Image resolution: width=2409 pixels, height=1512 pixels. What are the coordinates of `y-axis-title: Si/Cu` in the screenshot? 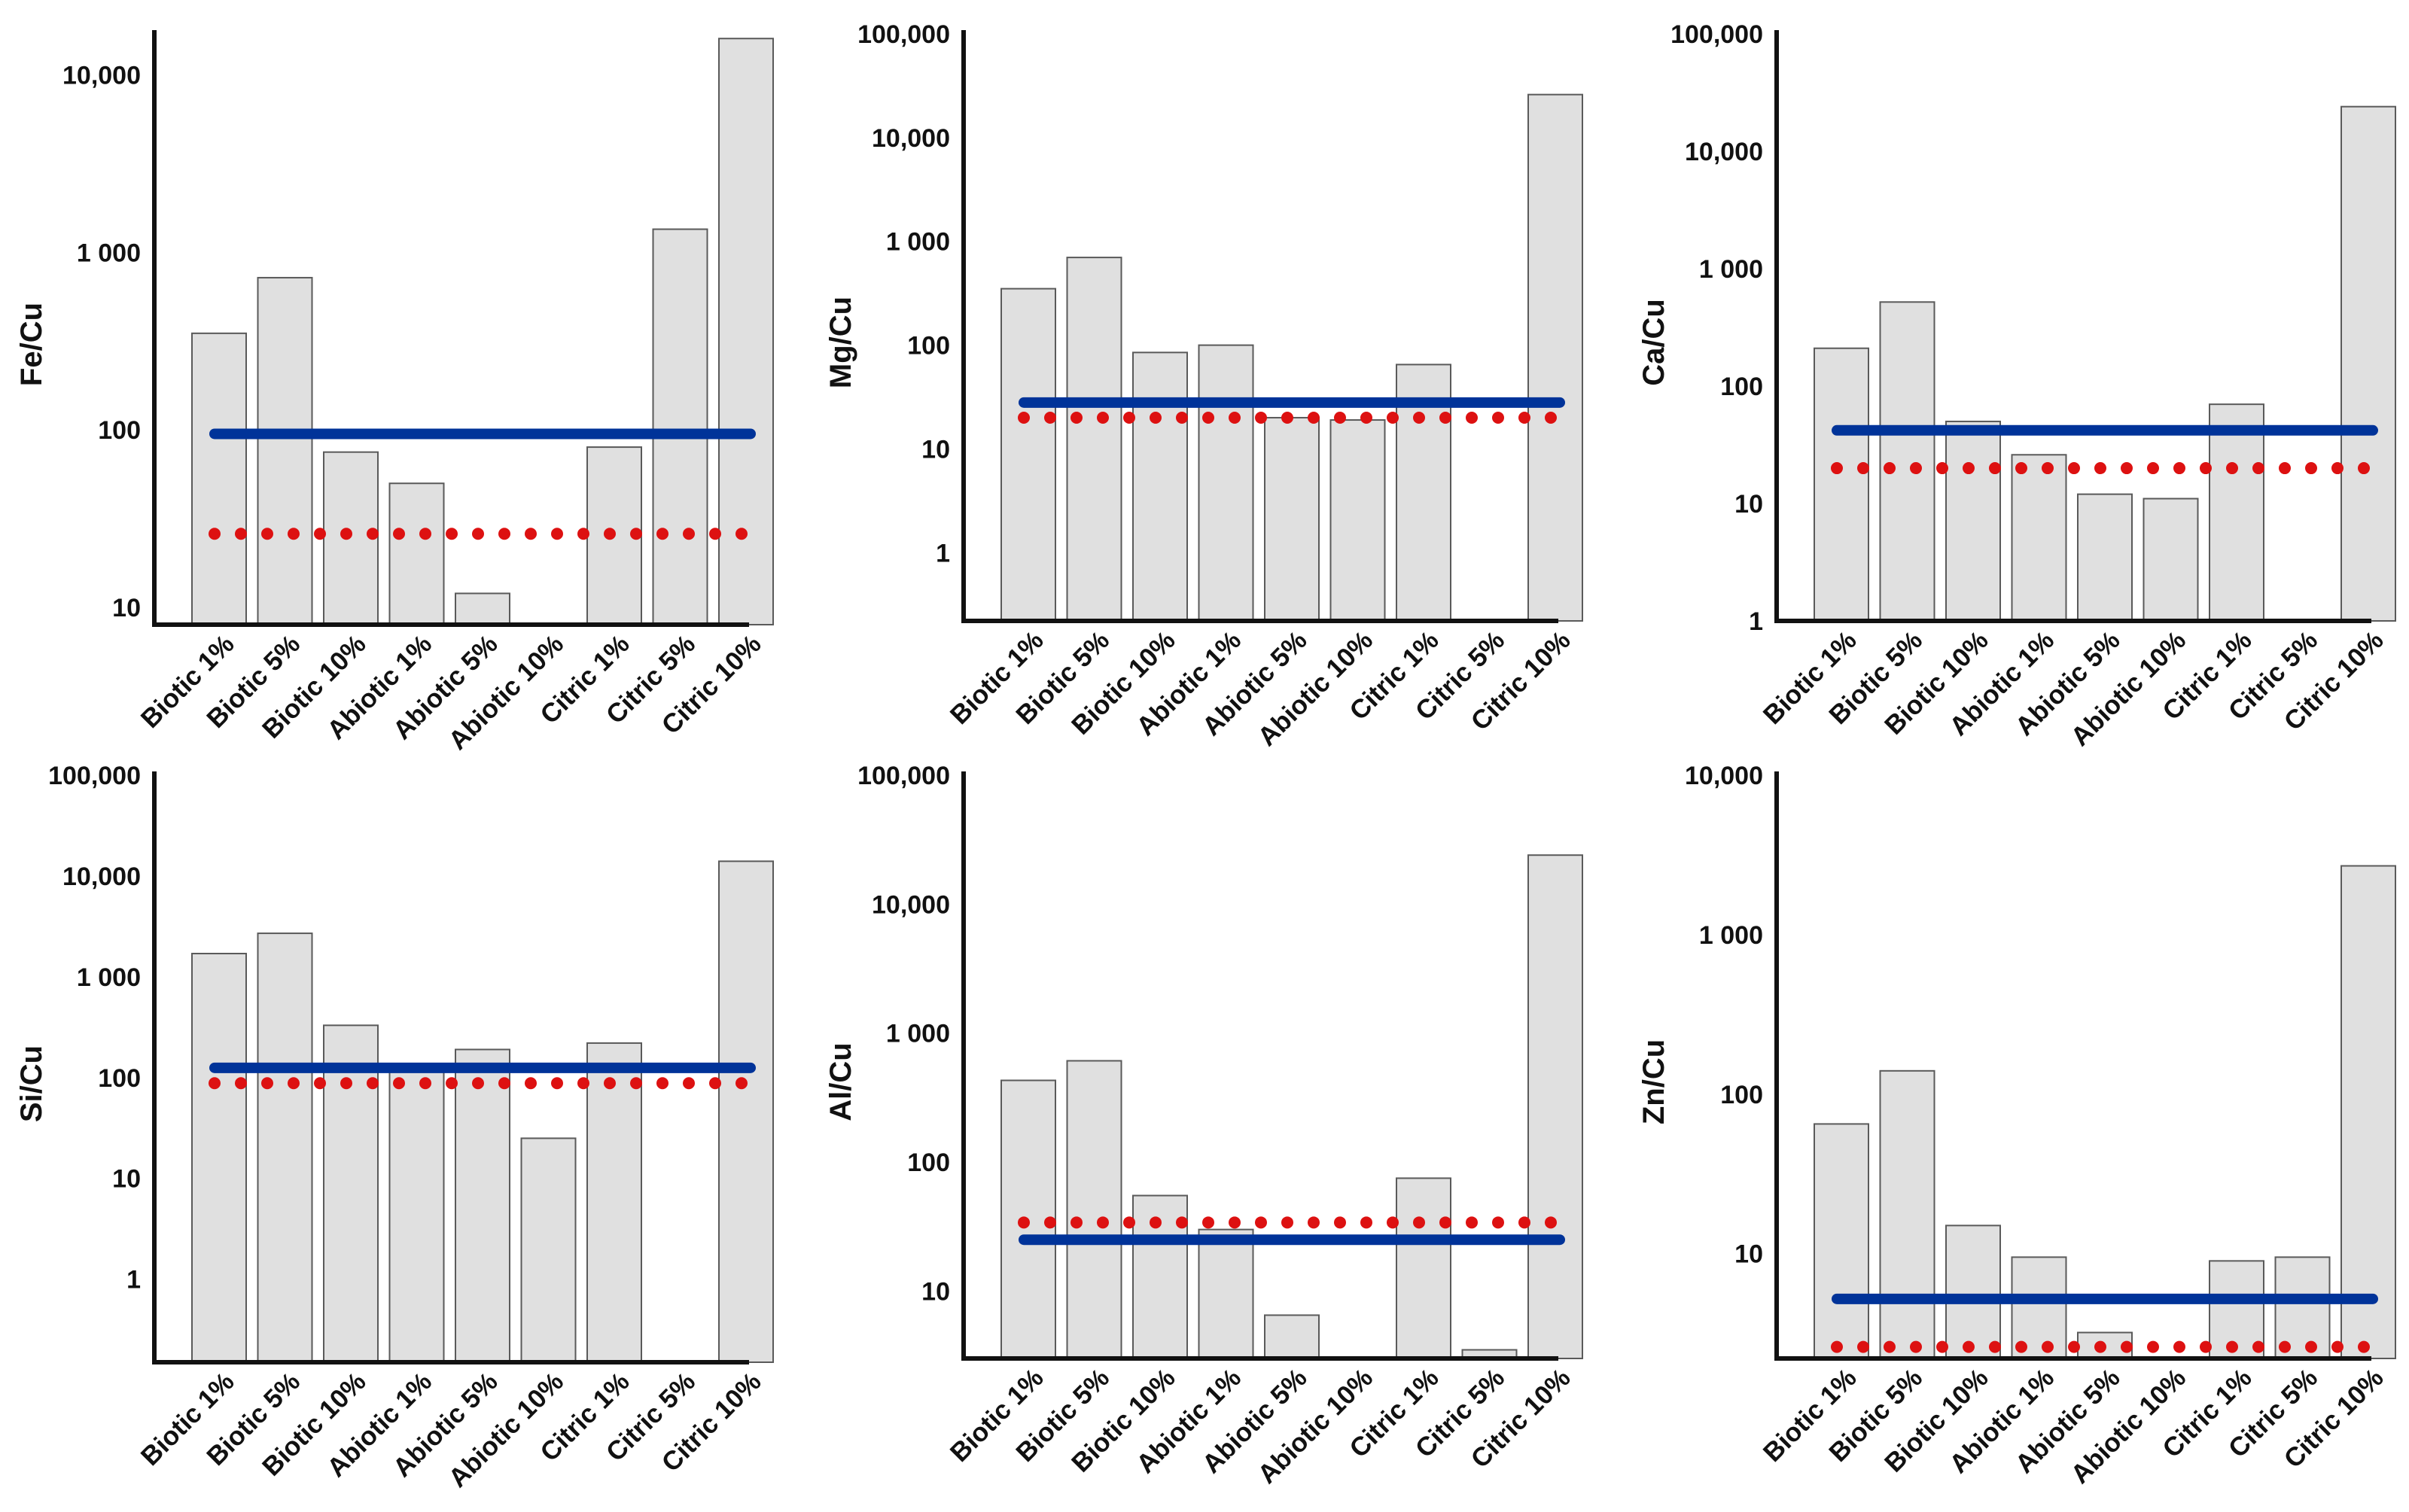 It's located at (31, 1083).